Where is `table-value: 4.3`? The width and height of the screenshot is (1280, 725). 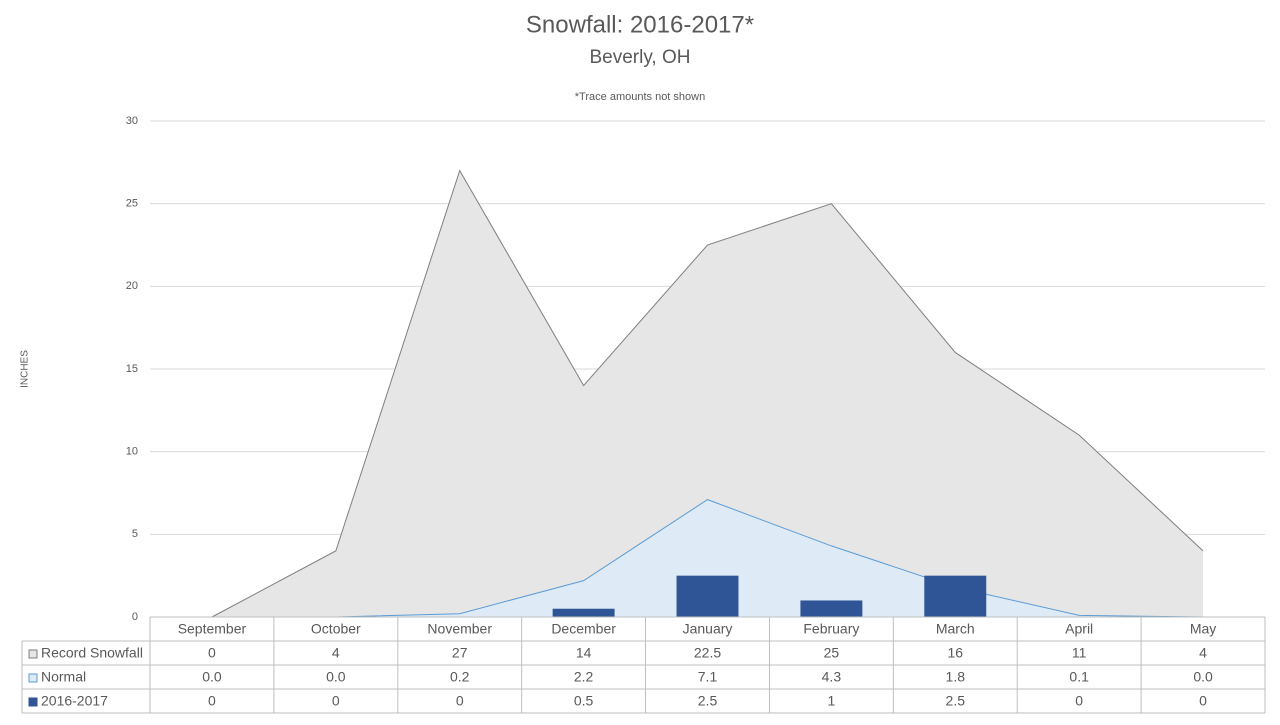
table-value: 4.3 is located at coordinates (832, 677).